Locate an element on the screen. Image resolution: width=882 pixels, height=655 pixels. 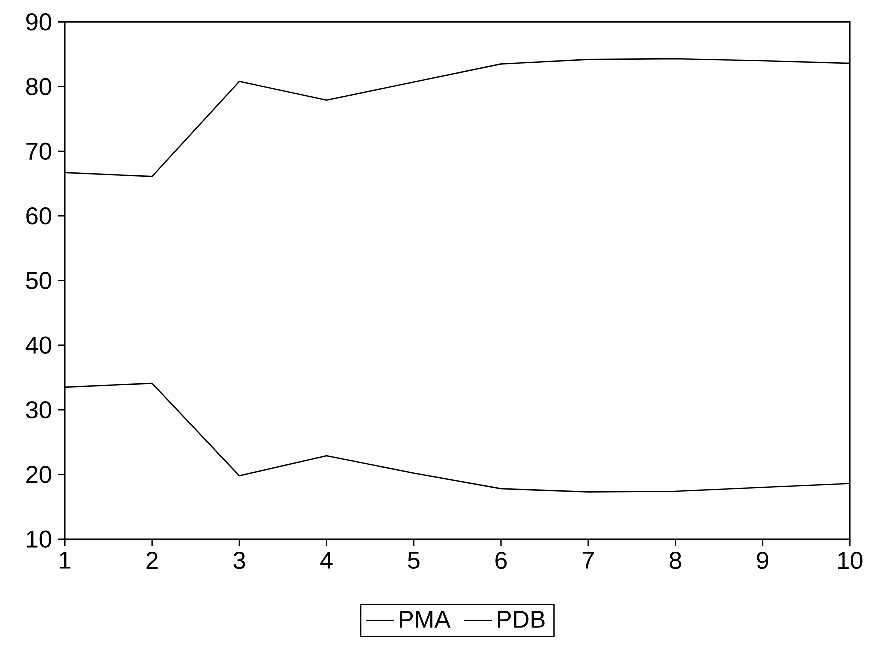
y-tick-label: 40 is located at coordinates (39, 345).